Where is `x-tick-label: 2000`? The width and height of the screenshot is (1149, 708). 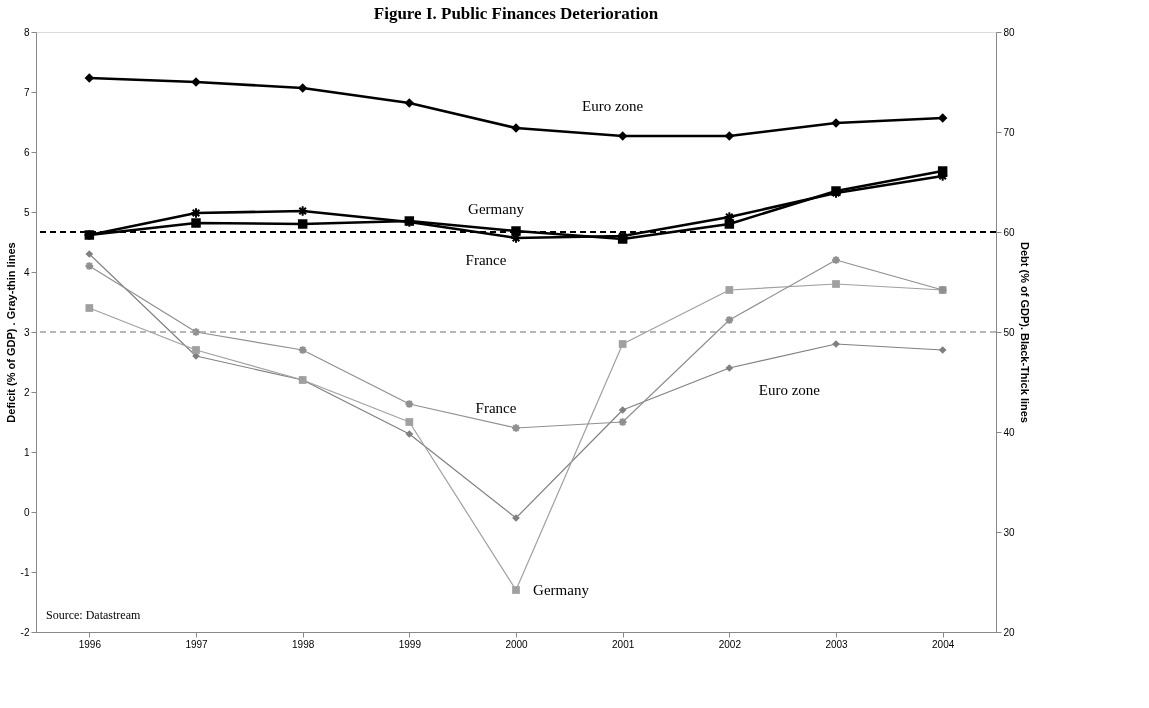 x-tick-label: 2000 is located at coordinates (517, 644).